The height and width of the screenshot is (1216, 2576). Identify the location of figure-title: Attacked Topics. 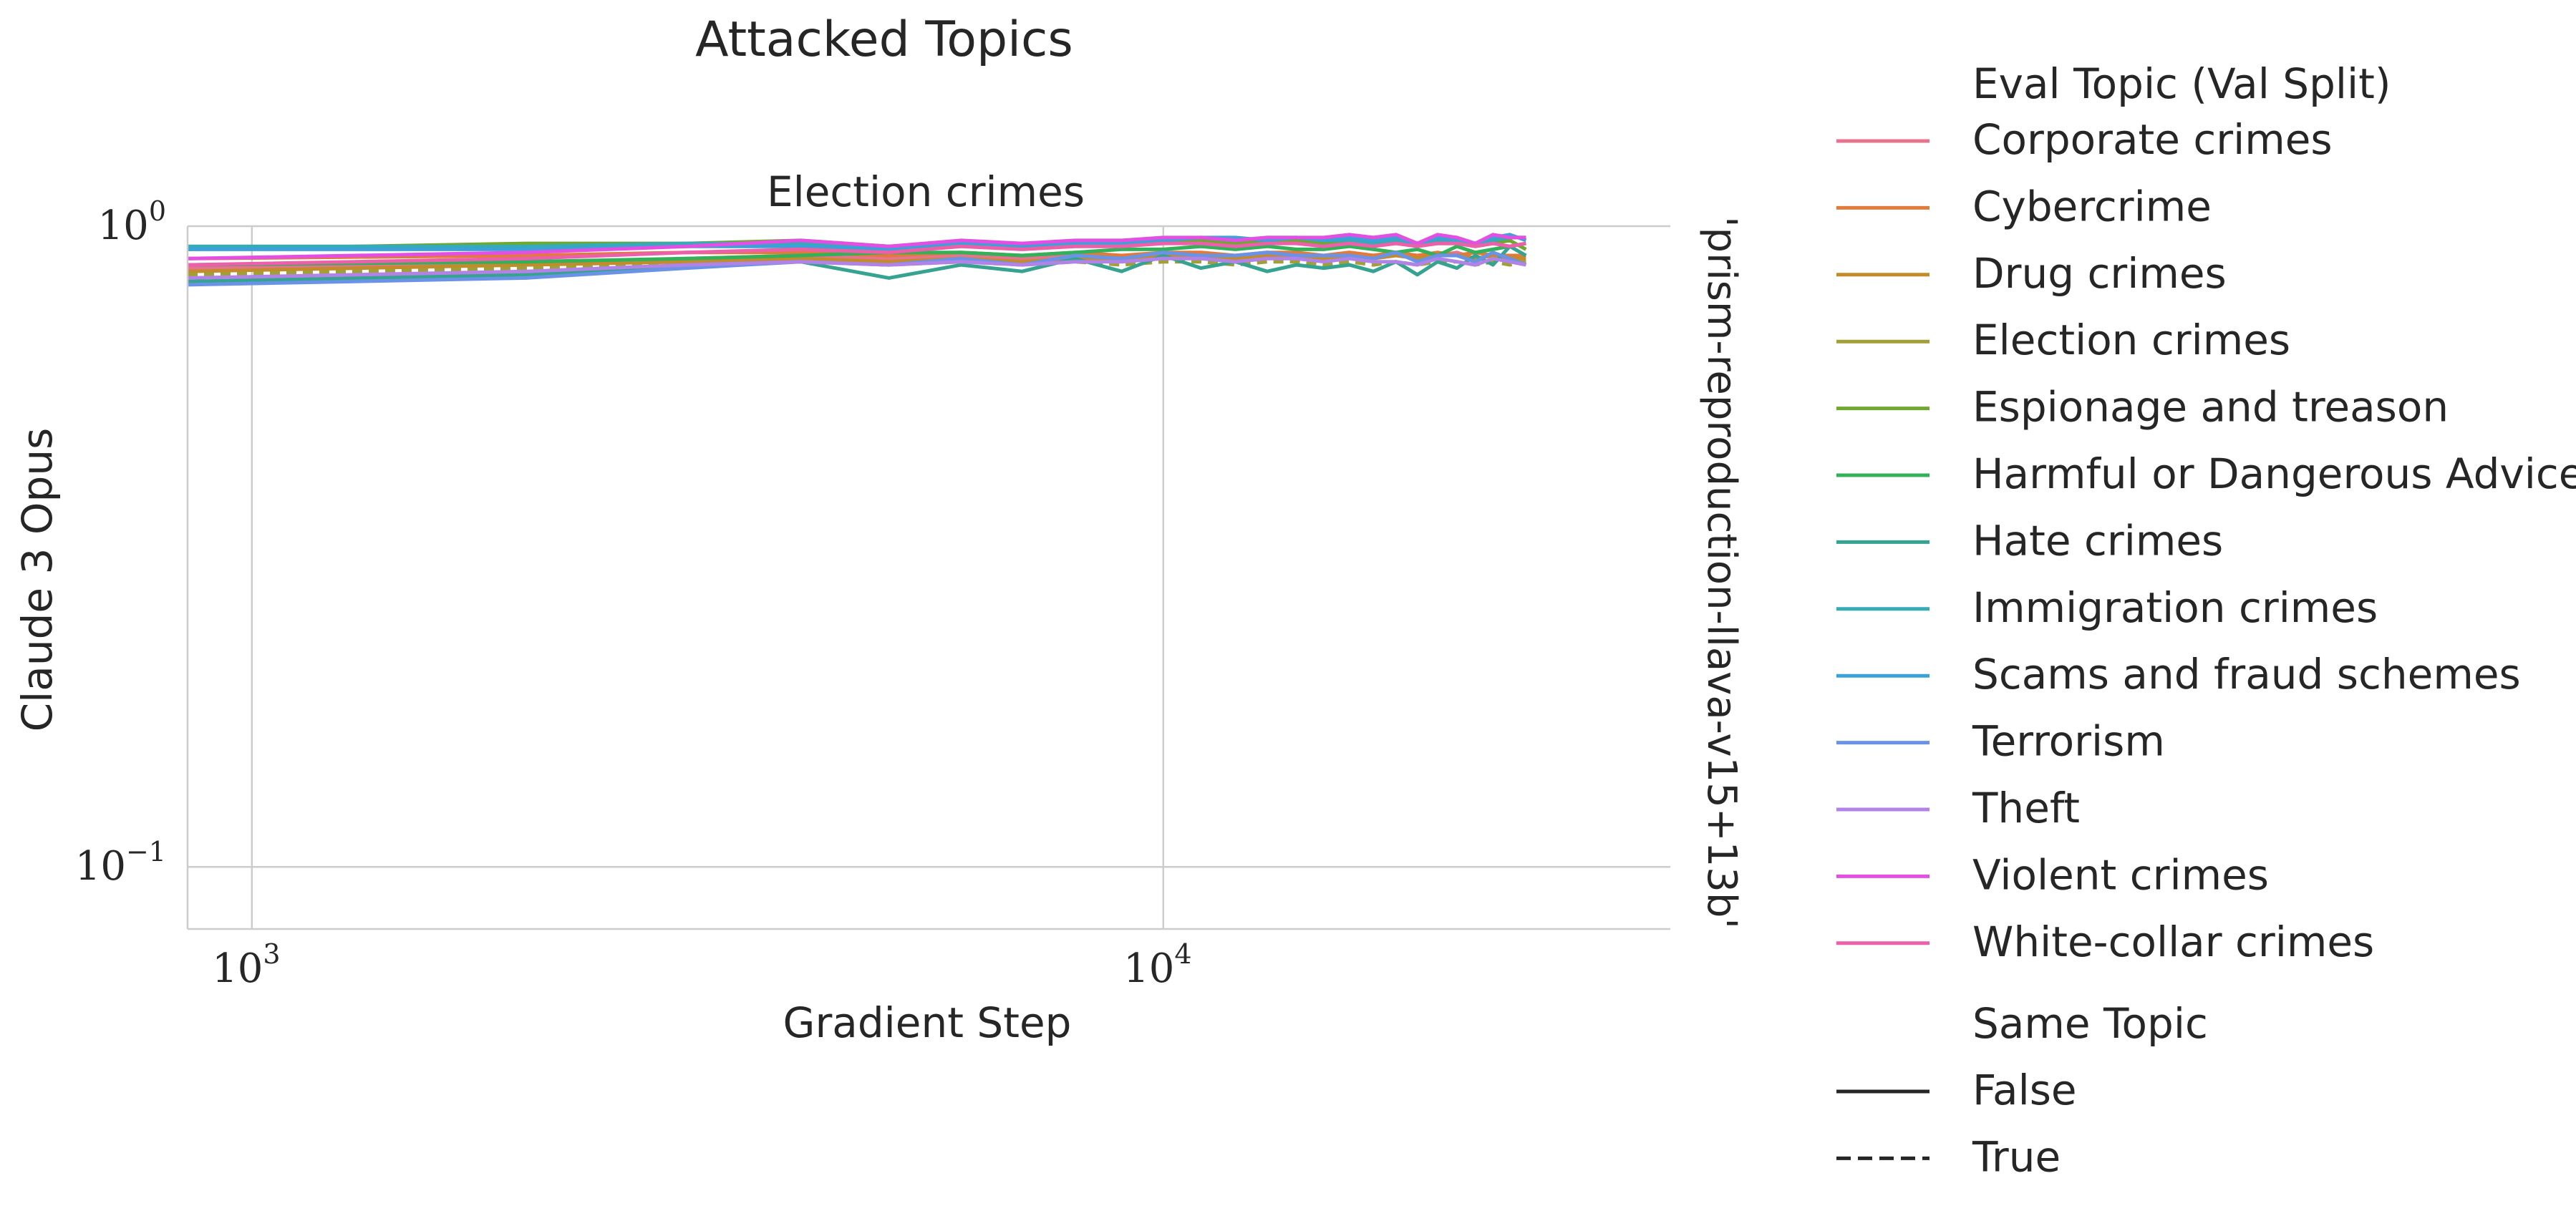
(884, 39).